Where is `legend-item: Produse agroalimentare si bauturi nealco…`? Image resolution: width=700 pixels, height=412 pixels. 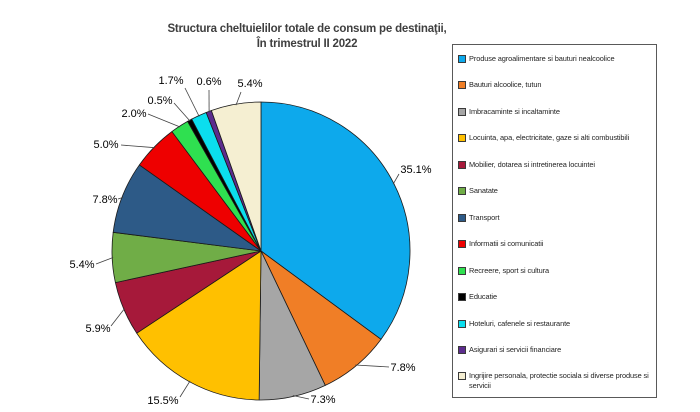 legend-item: Produse agroalimentare si bauturi nealco… is located at coordinates (555, 58).